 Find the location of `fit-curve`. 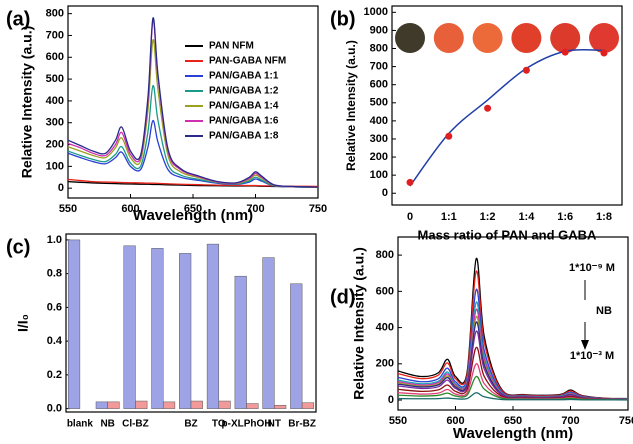

fit-curve is located at coordinates (507, 117).